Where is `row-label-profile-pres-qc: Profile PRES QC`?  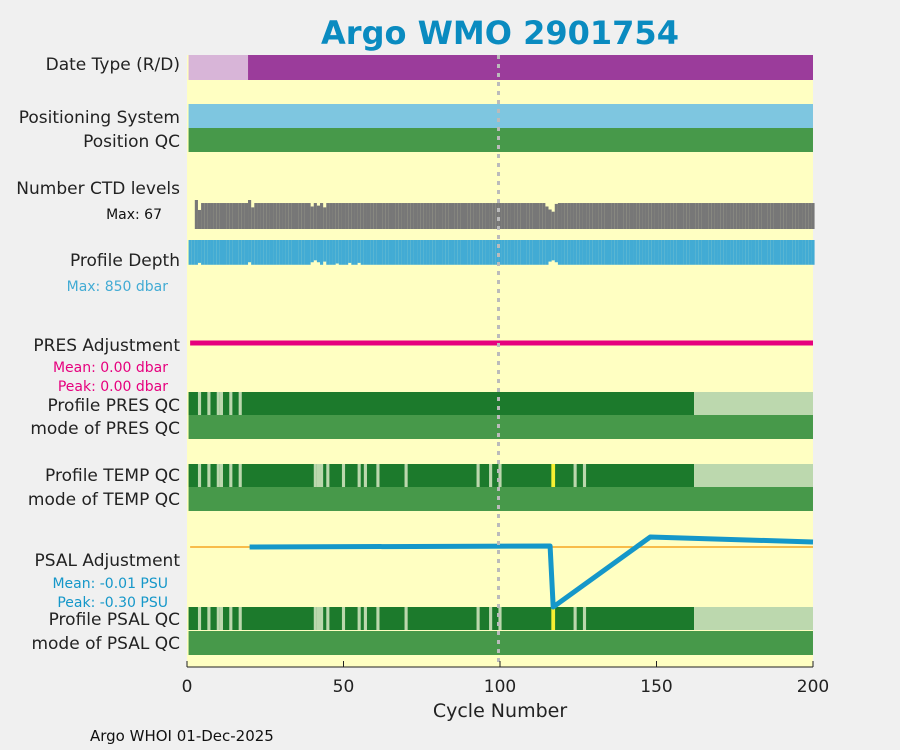
row-label-profile-pres-qc: Profile PRES QC is located at coordinates (113, 406).